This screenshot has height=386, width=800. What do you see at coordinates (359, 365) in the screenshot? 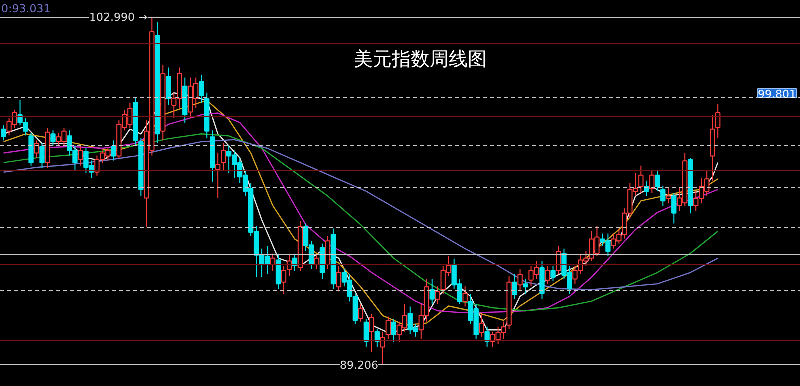
I see `annotation: 89.206` at bounding box center [359, 365].